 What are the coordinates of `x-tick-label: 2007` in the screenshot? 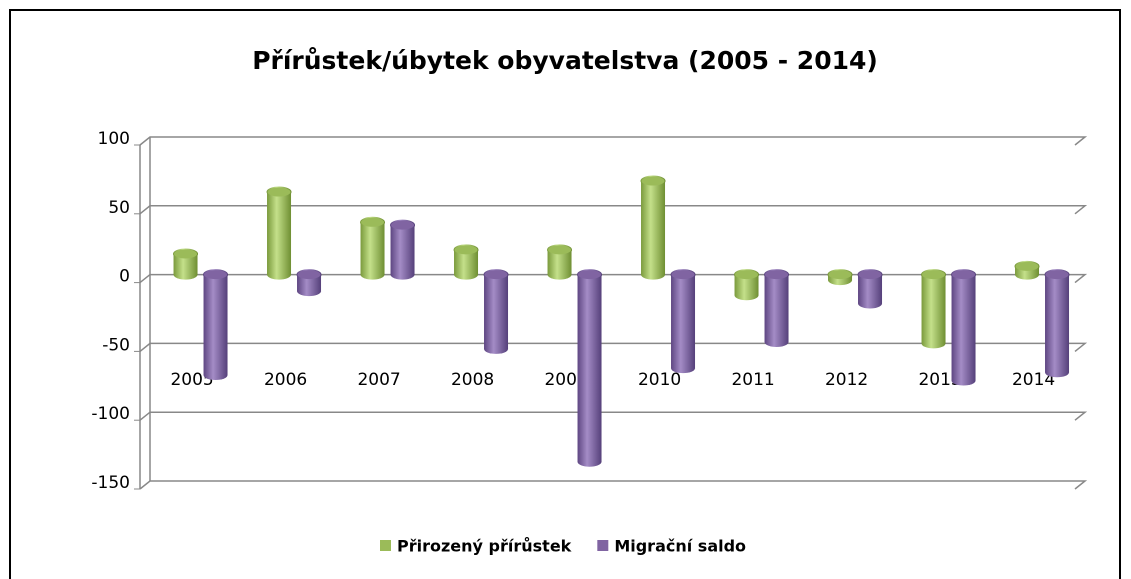 It's located at (378, 380).